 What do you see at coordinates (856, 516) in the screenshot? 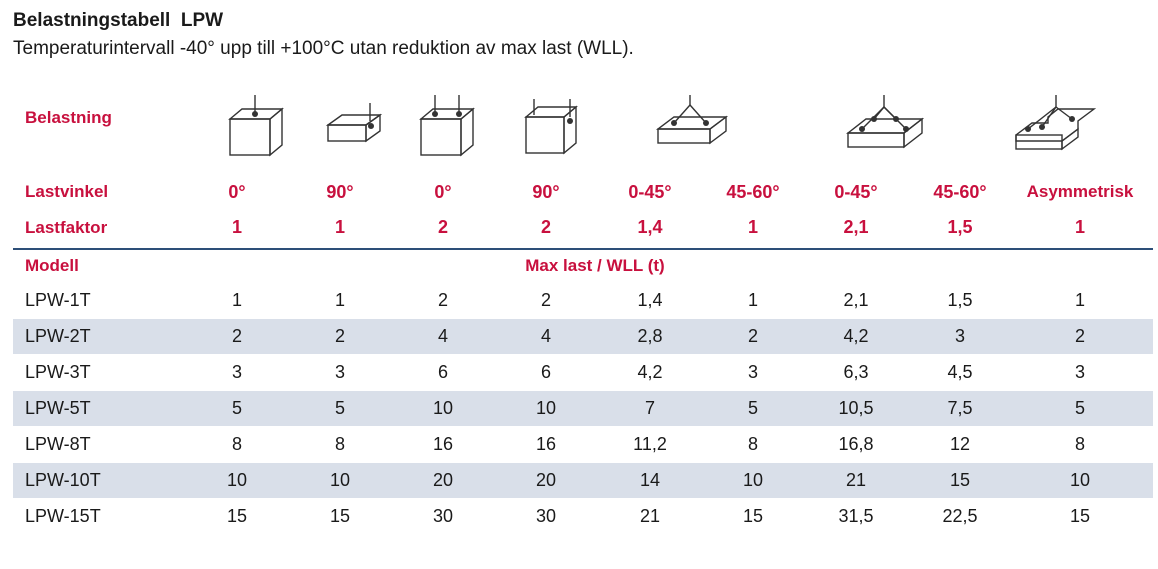
I see `wll-value: 31,5` at bounding box center [856, 516].